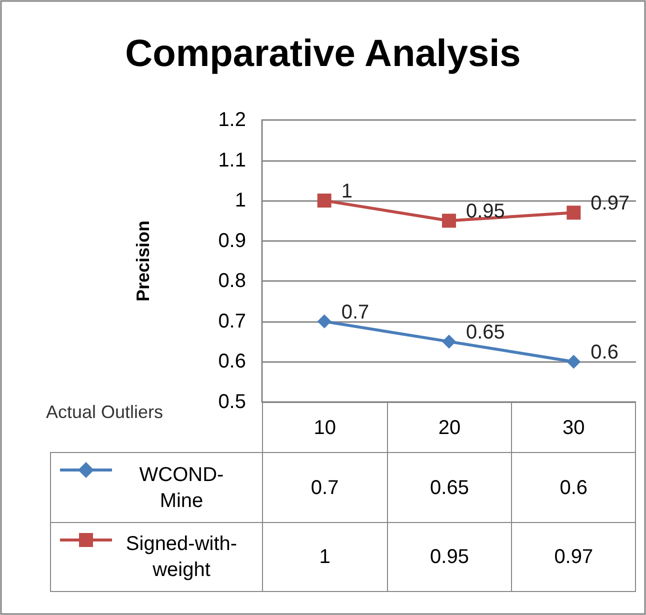 This screenshot has width=646, height=615. I want to click on y-tick-label: 0.7, so click(232, 321).